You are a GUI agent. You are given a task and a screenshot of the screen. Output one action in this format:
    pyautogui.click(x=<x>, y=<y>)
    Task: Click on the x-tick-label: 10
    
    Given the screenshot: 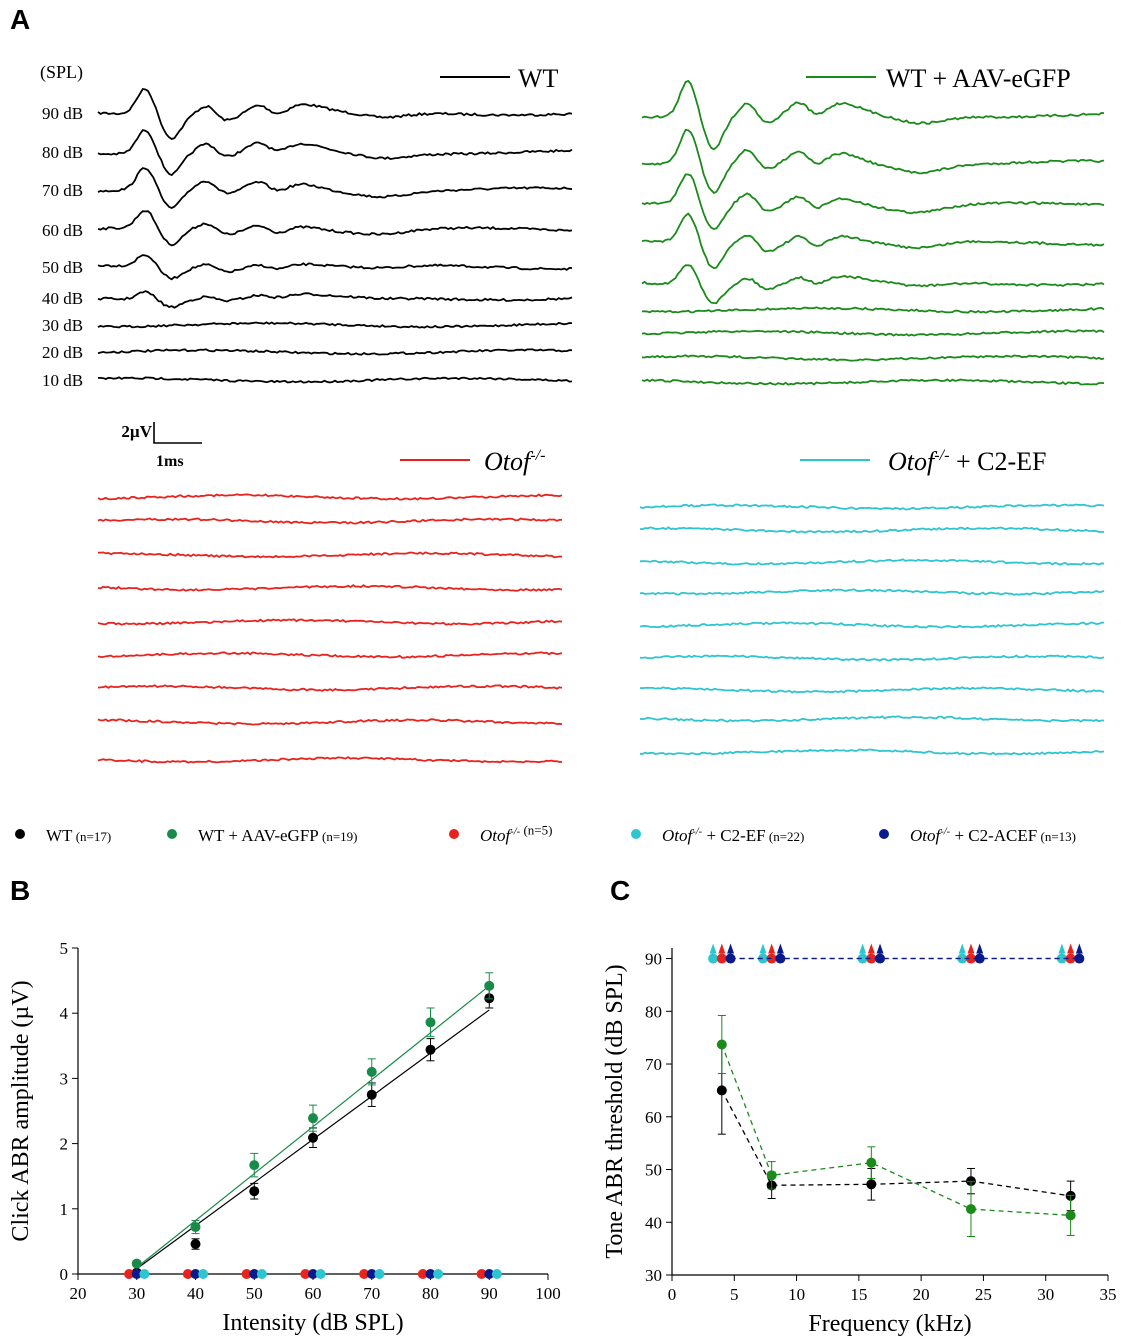 What is the action you would take?
    pyautogui.click(x=796, y=1294)
    